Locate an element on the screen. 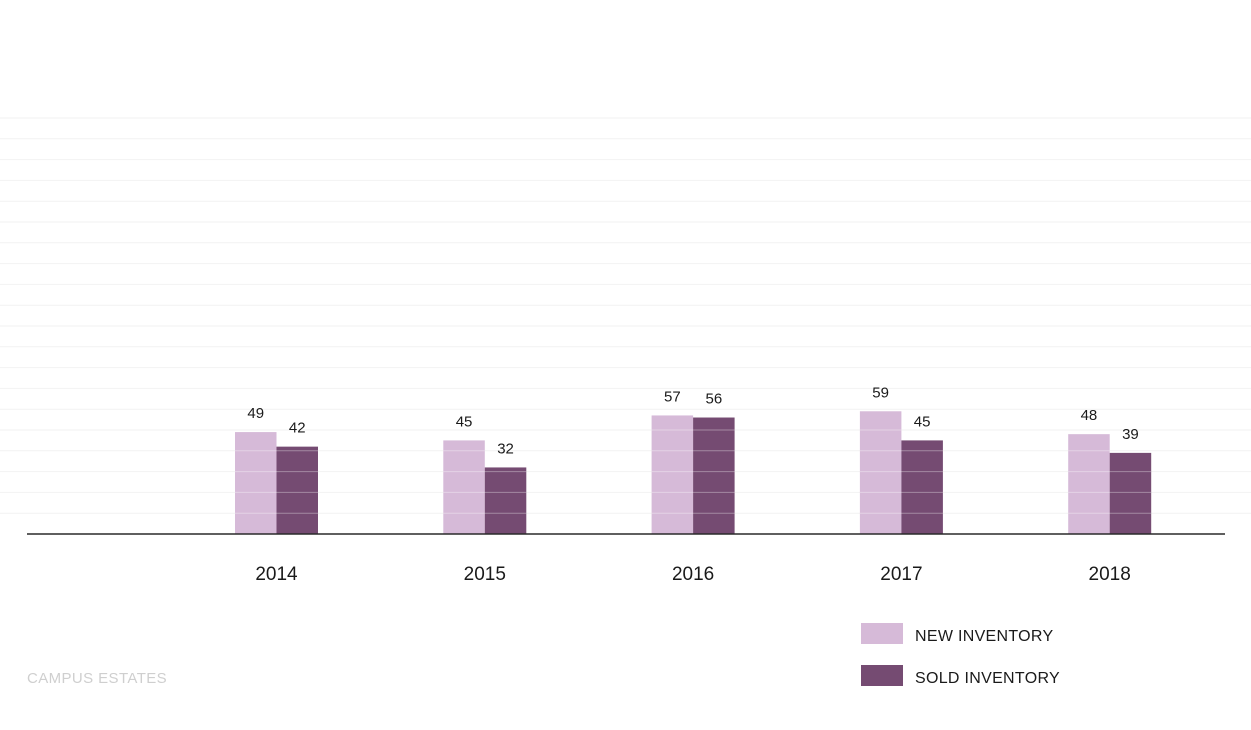  legend-label-new-inventory: NEW INVENTORY is located at coordinates (984, 636).